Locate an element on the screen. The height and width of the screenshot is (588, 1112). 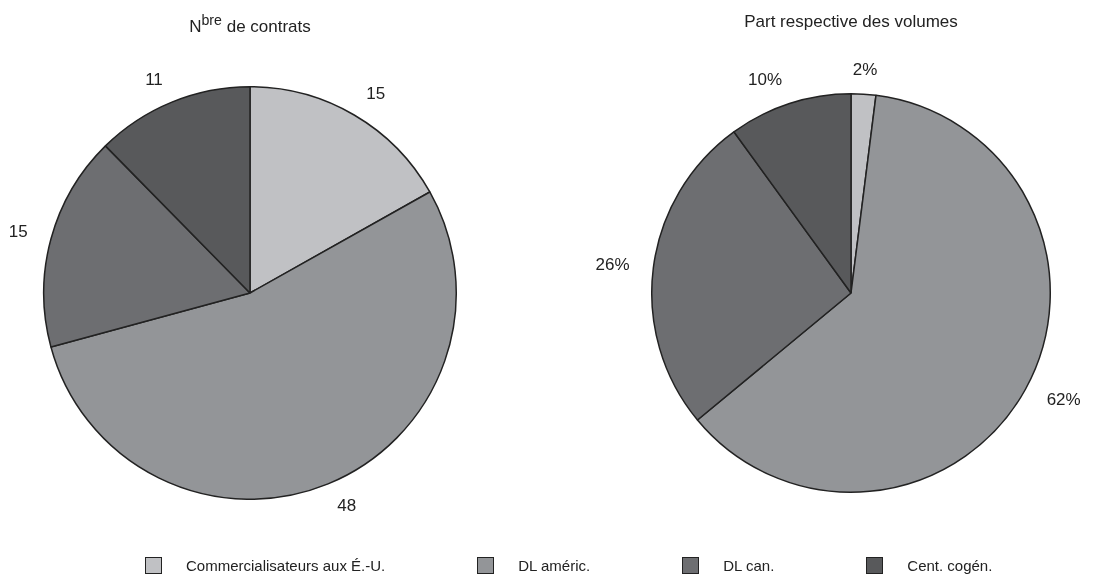
data-label: 11 is located at coordinates (154, 79).